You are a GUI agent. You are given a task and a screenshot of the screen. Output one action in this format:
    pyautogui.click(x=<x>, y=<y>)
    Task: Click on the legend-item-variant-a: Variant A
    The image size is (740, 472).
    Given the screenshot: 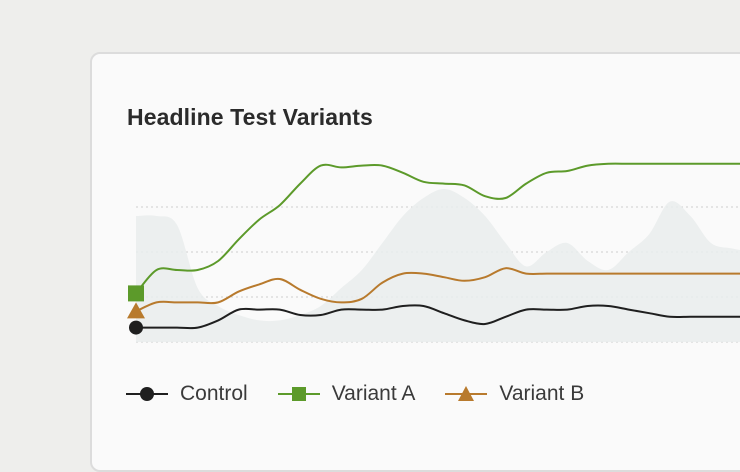 What is the action you would take?
    pyautogui.click(x=346, y=394)
    